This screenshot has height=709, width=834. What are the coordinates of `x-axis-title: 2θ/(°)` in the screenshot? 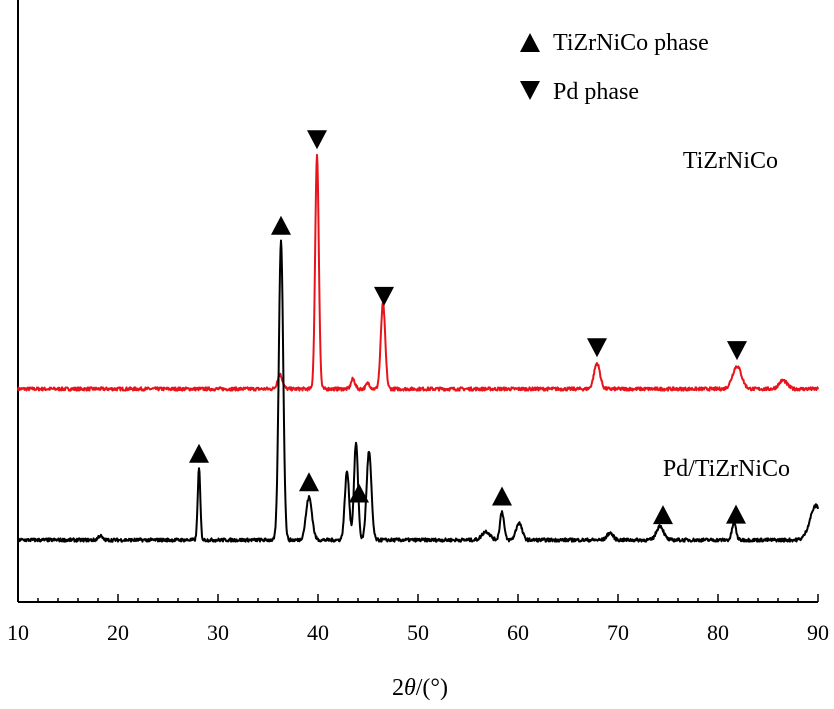 It's located at (420, 688).